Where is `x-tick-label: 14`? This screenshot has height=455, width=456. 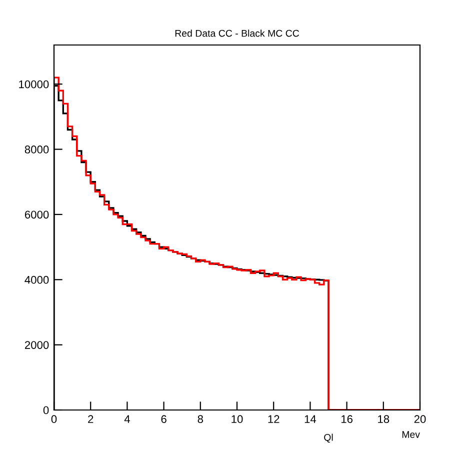
x-tick-label: 14 is located at coordinates (310, 419).